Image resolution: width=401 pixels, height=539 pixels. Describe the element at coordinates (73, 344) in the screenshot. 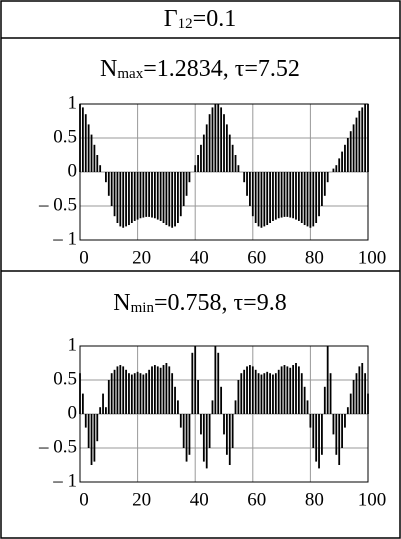

I see `y-tick-label: 1` at that location.